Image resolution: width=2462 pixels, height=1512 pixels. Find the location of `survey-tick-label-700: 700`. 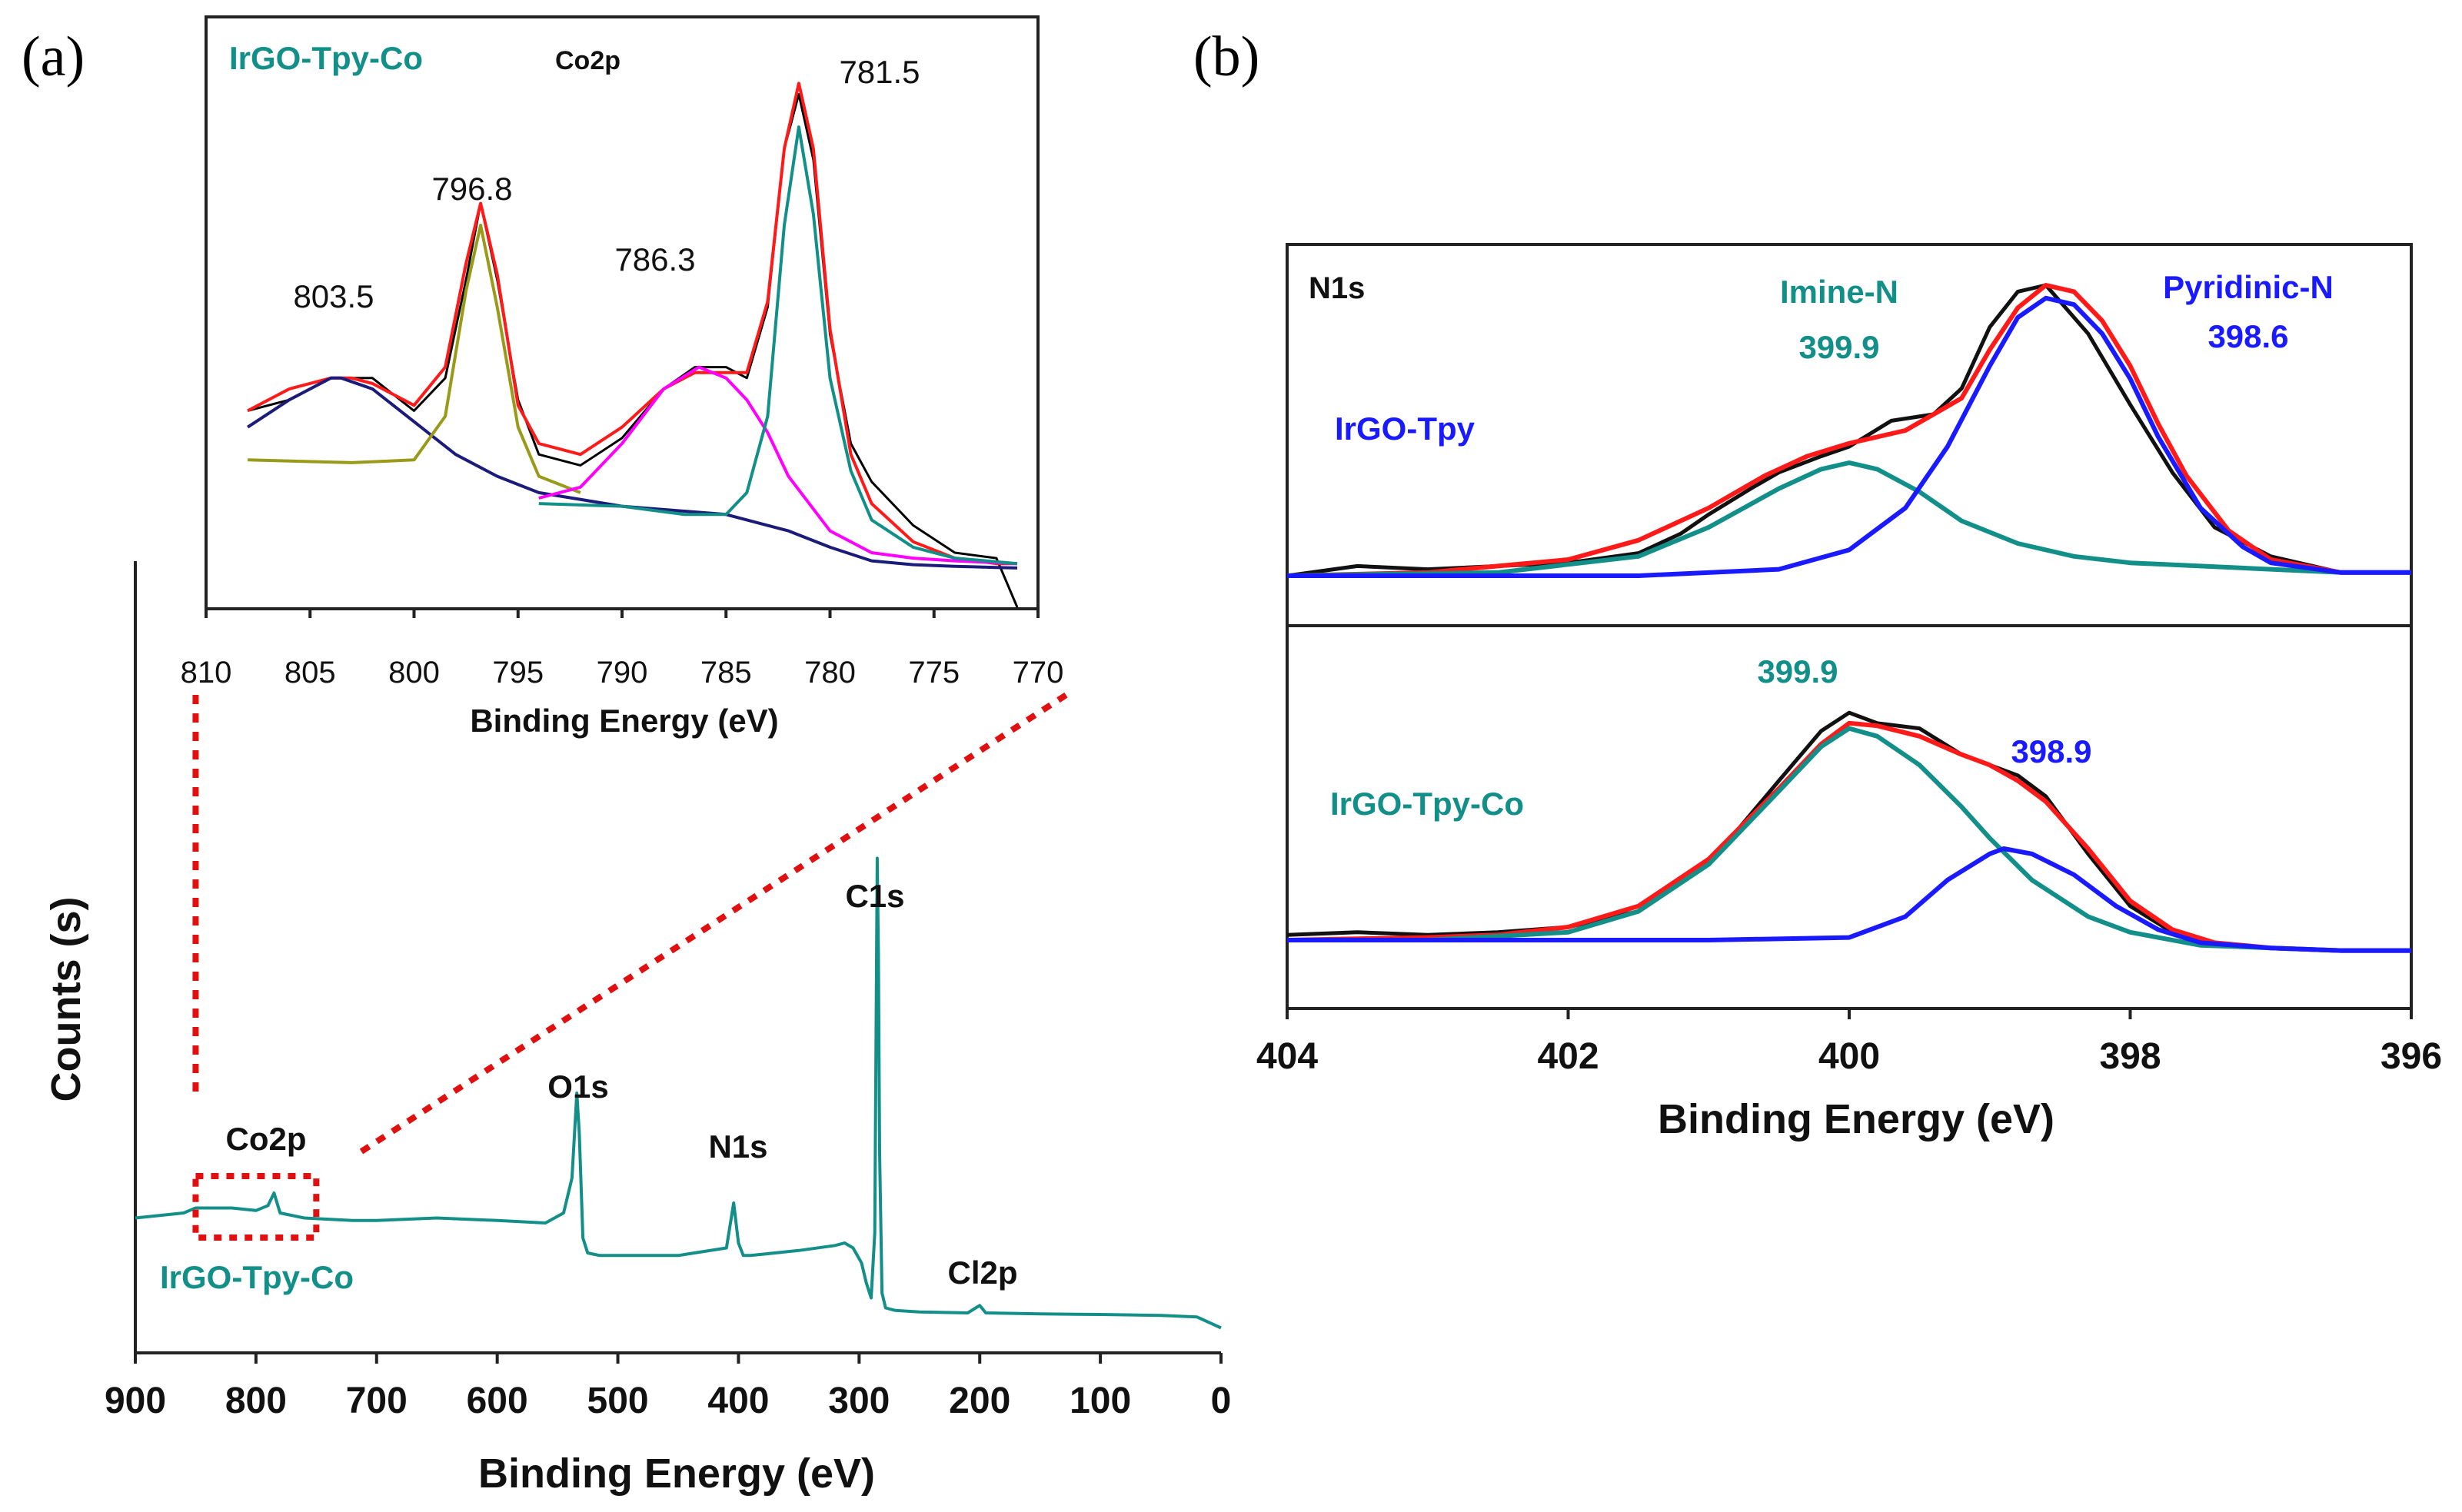

survey-tick-label-700: 700 is located at coordinates (377, 1401).